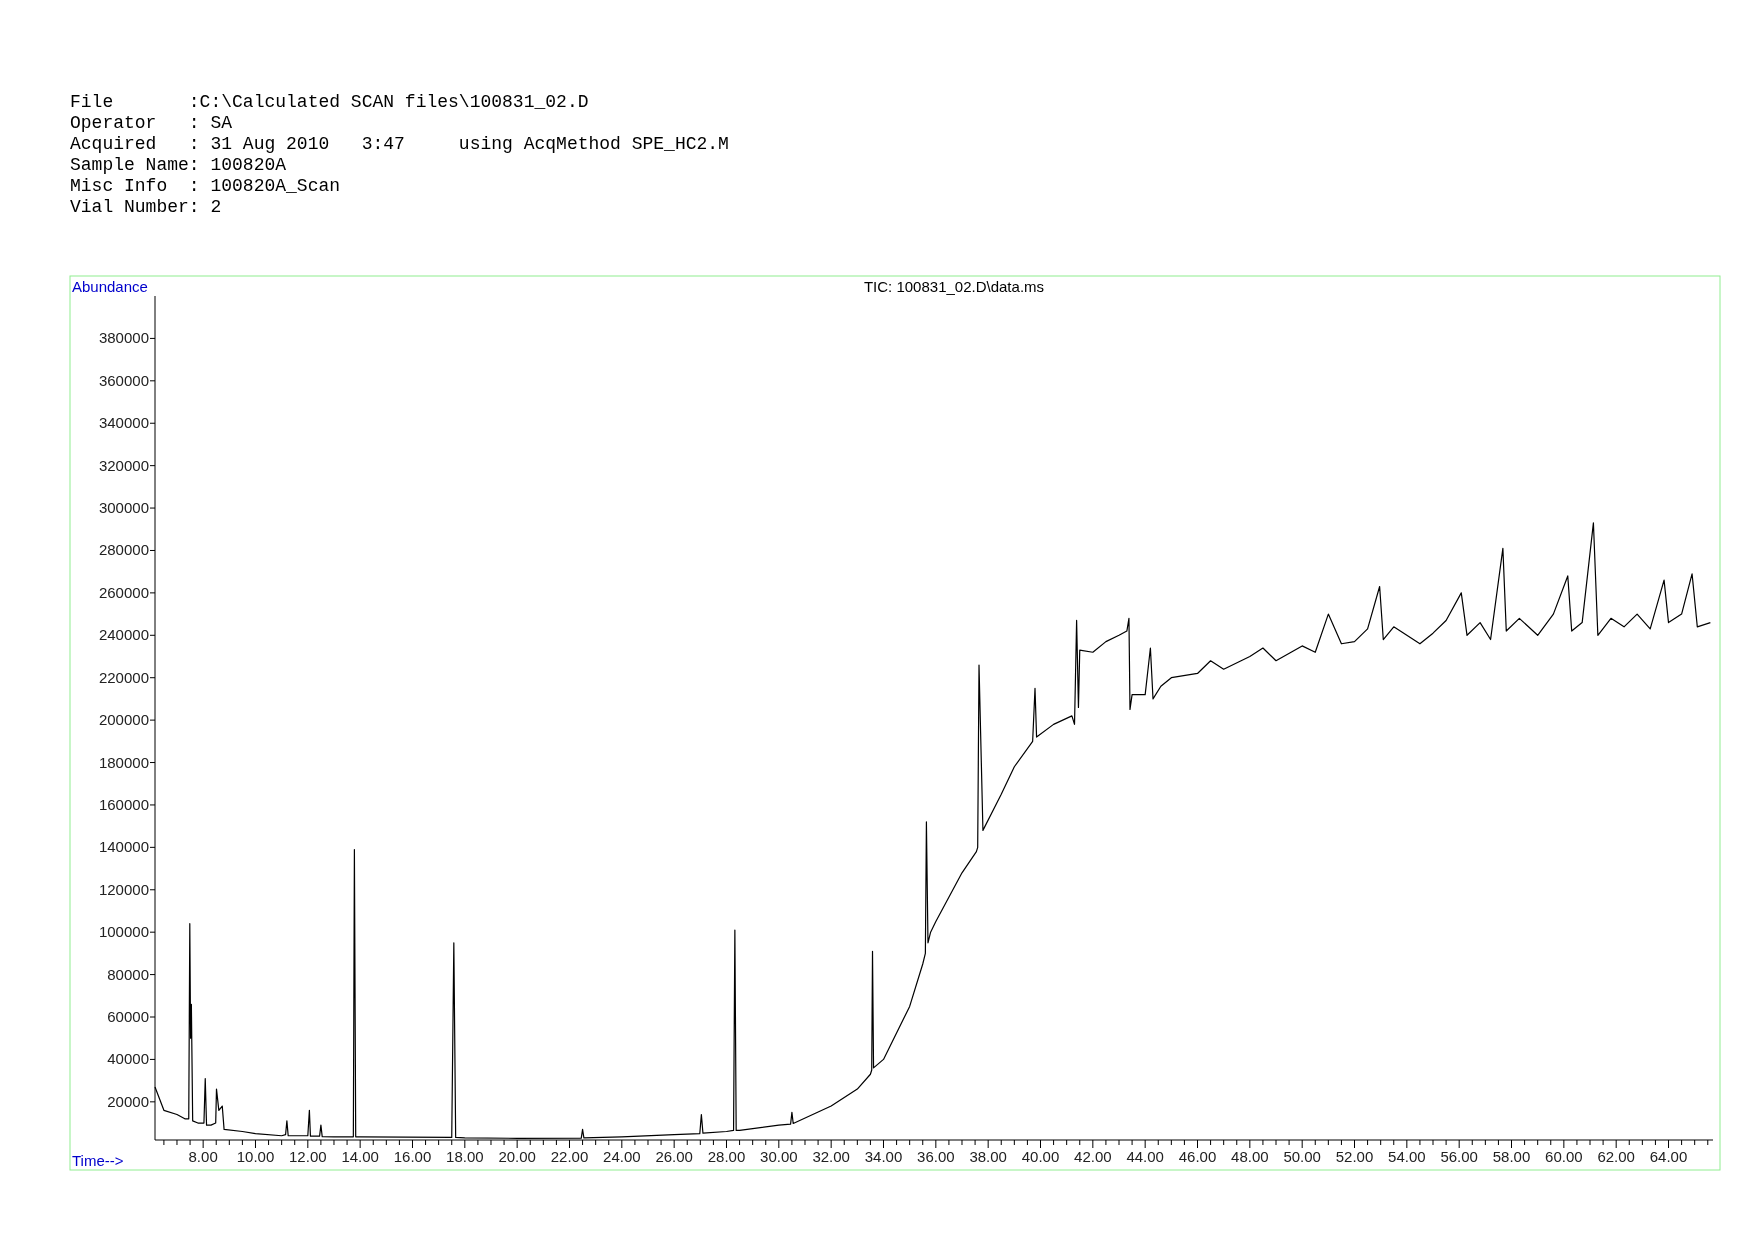 This screenshot has width=1754, height=1240. I want to click on y-tick-label: 140000, so click(123, 847).